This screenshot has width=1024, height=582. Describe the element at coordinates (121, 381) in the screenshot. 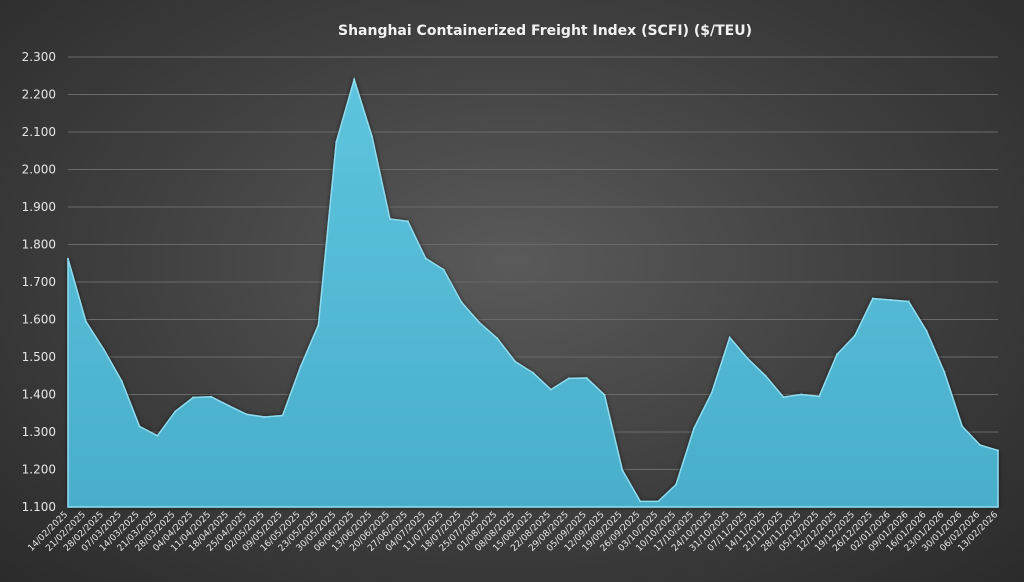

I see `data-point-07/03/2025` at that location.